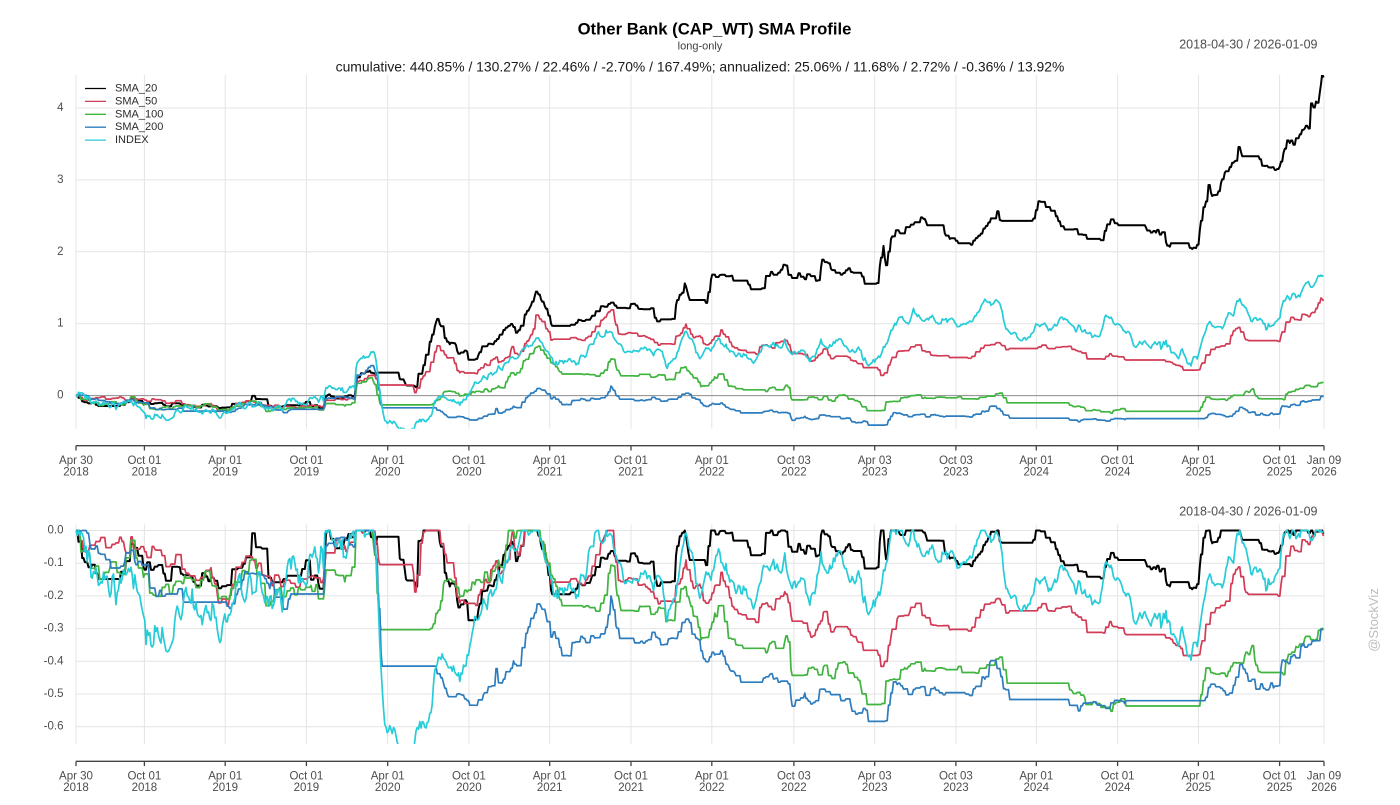 The height and width of the screenshot is (805, 1400). What do you see at coordinates (56, 531) in the screenshot?
I see `svg-text: 0.0` at bounding box center [56, 531].